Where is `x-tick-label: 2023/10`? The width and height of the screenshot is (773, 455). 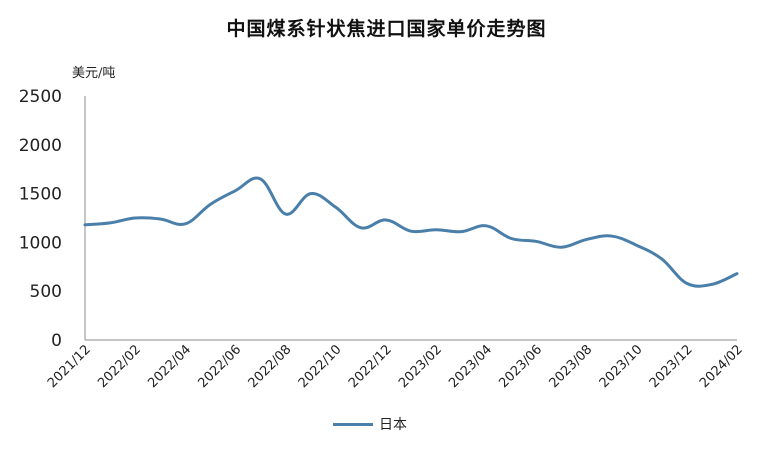
x-tick-label: 2023/10 is located at coordinates (621, 366).